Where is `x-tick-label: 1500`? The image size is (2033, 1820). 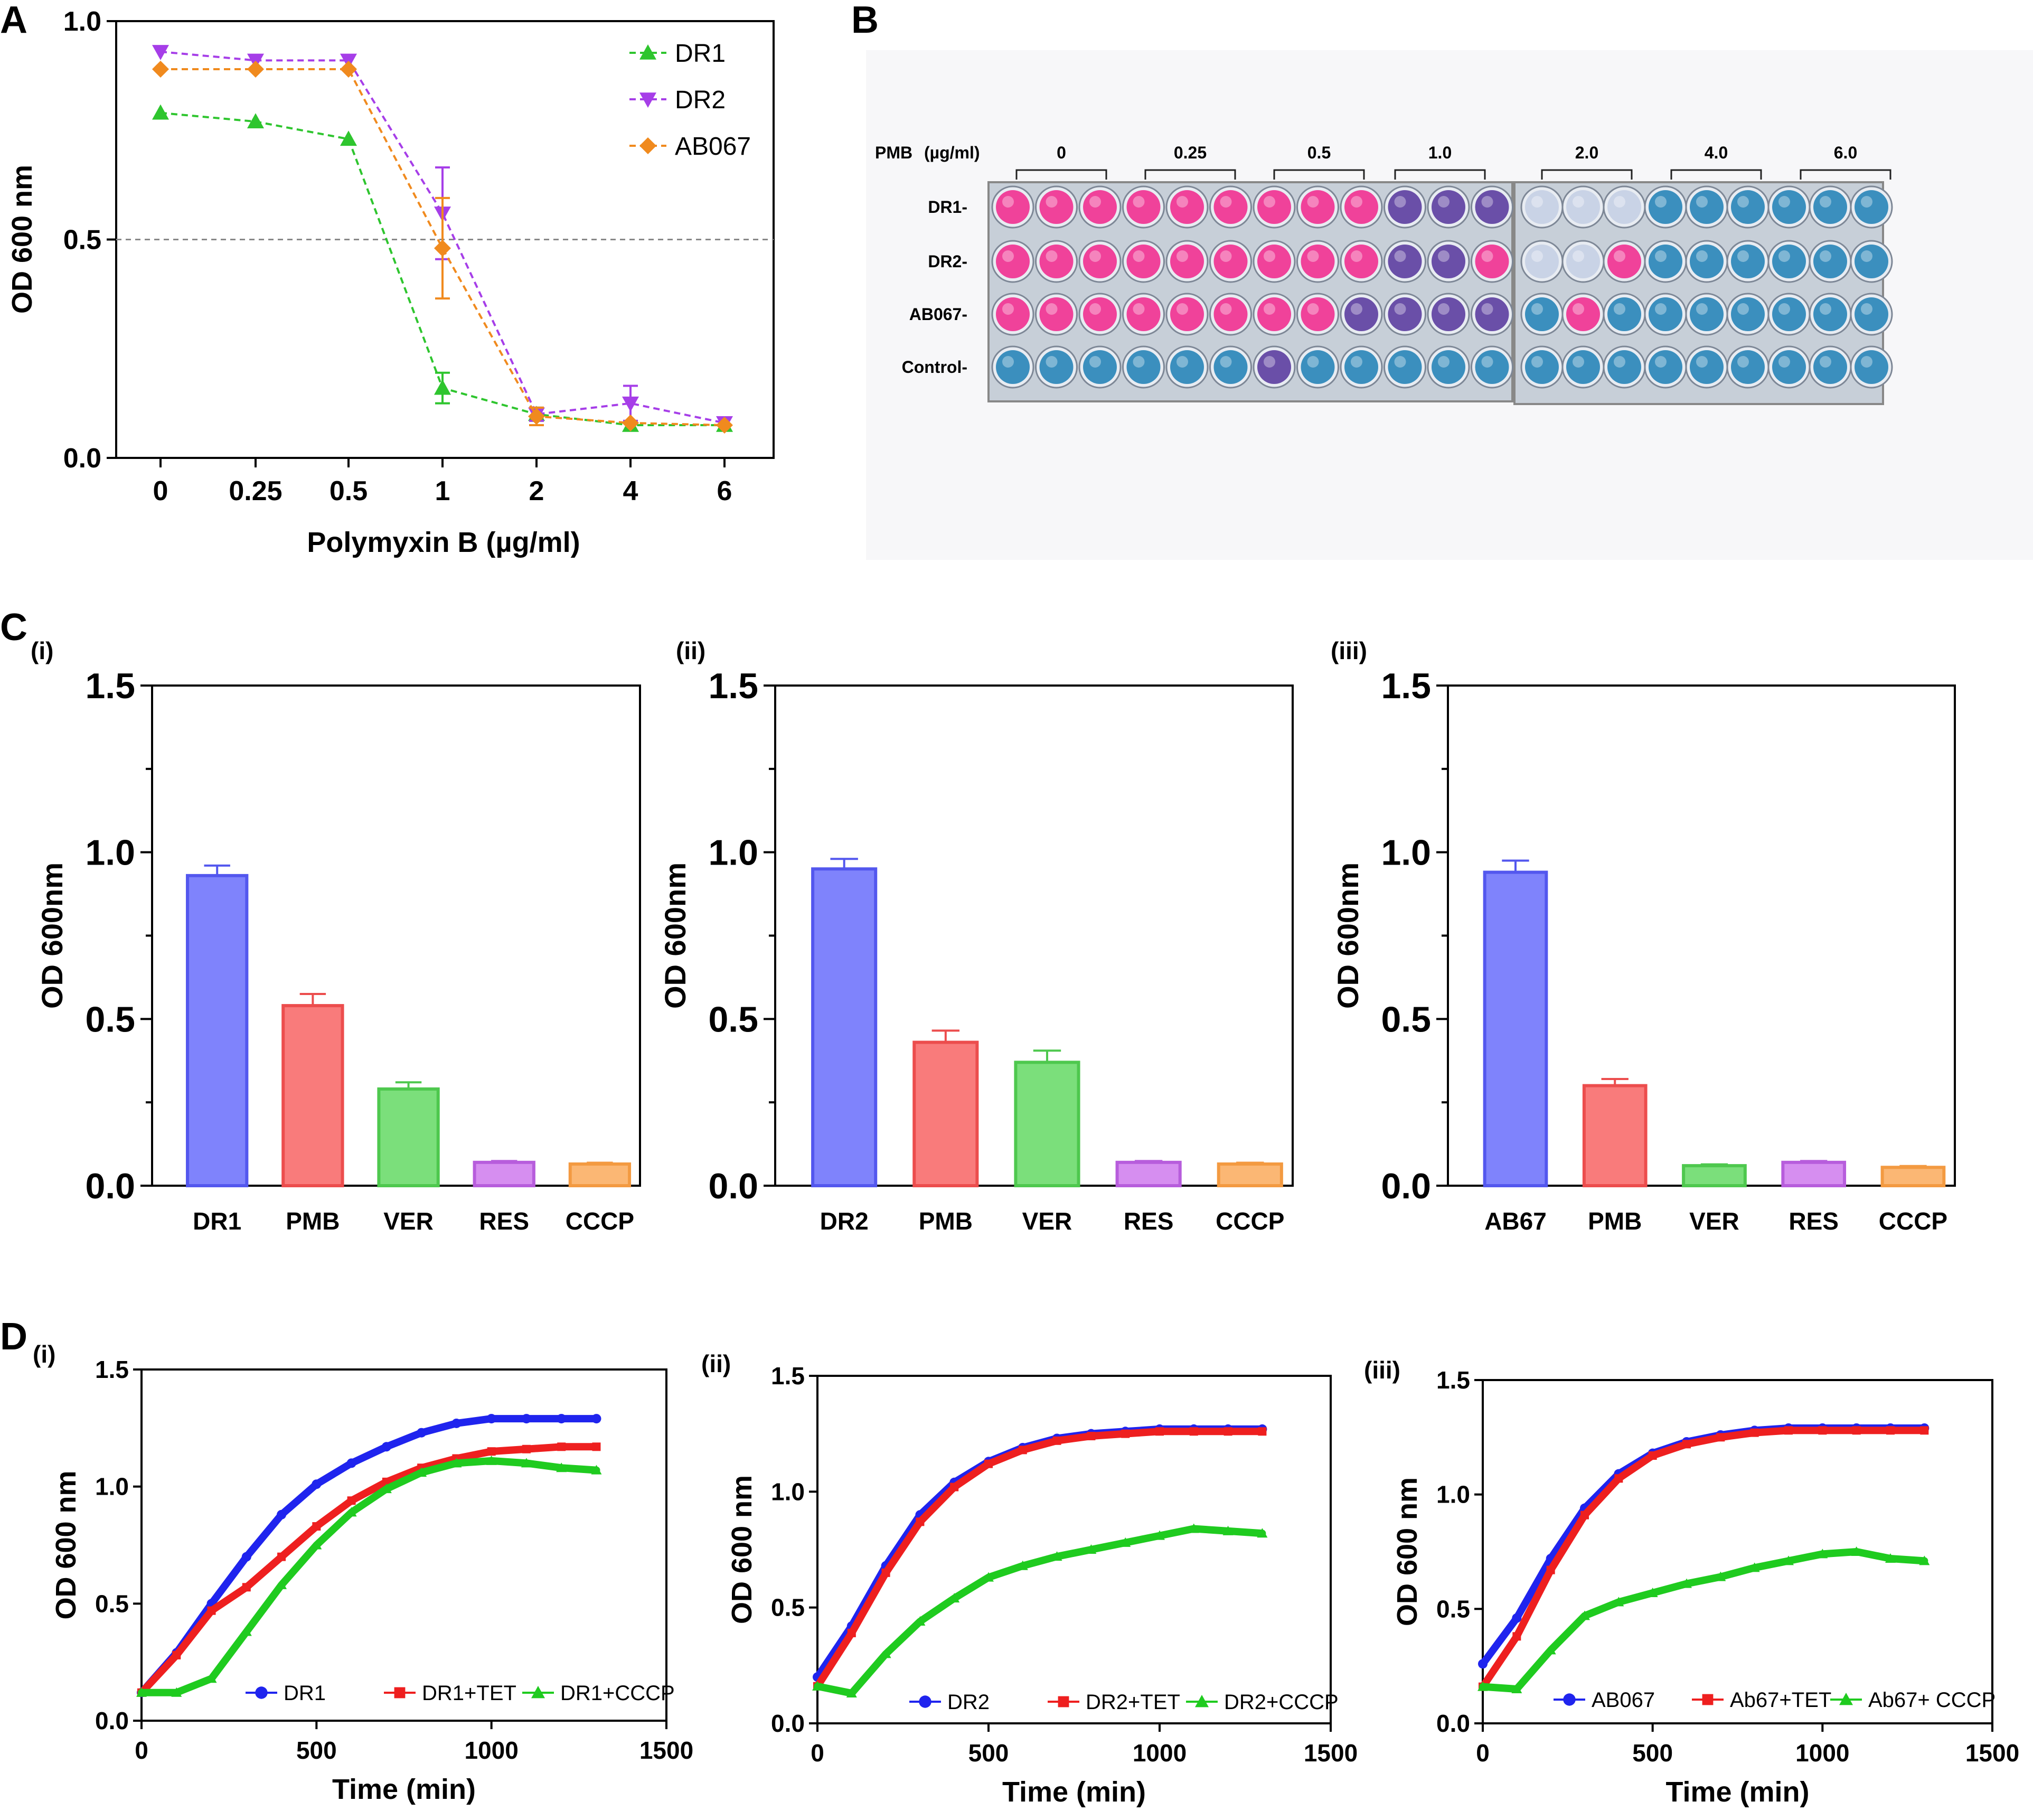 x-tick-label: 1500 is located at coordinates (1331, 1753).